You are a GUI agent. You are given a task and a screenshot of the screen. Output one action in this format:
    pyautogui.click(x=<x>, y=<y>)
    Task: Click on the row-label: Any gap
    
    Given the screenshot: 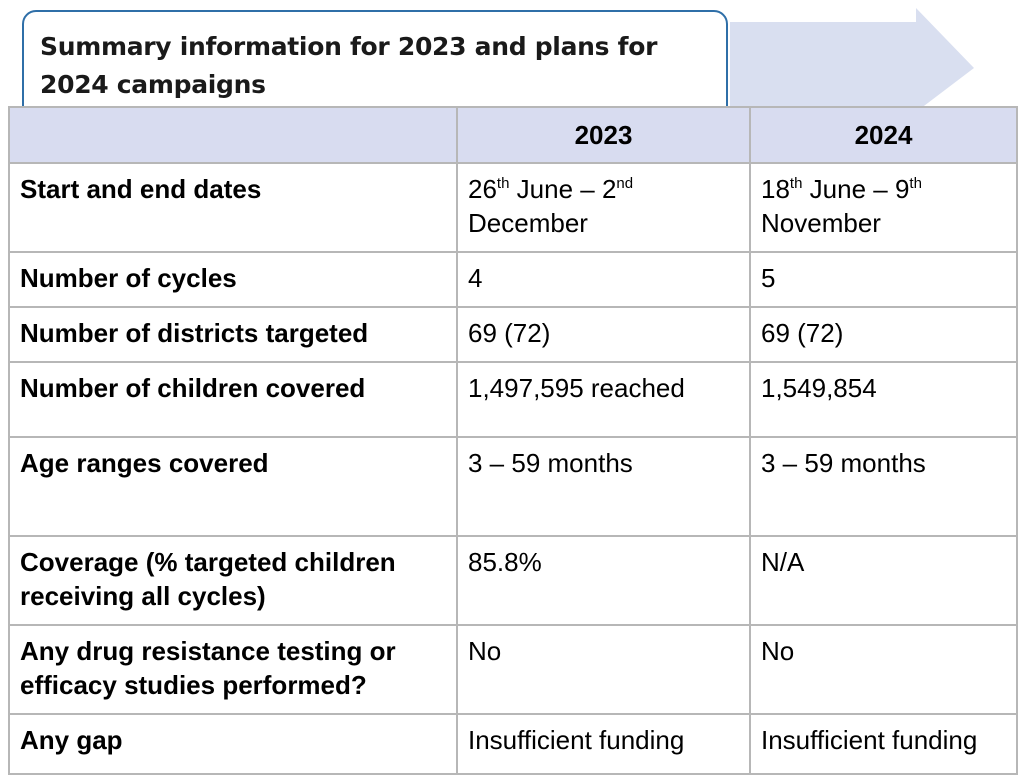 What is the action you would take?
    pyautogui.click(x=233, y=744)
    